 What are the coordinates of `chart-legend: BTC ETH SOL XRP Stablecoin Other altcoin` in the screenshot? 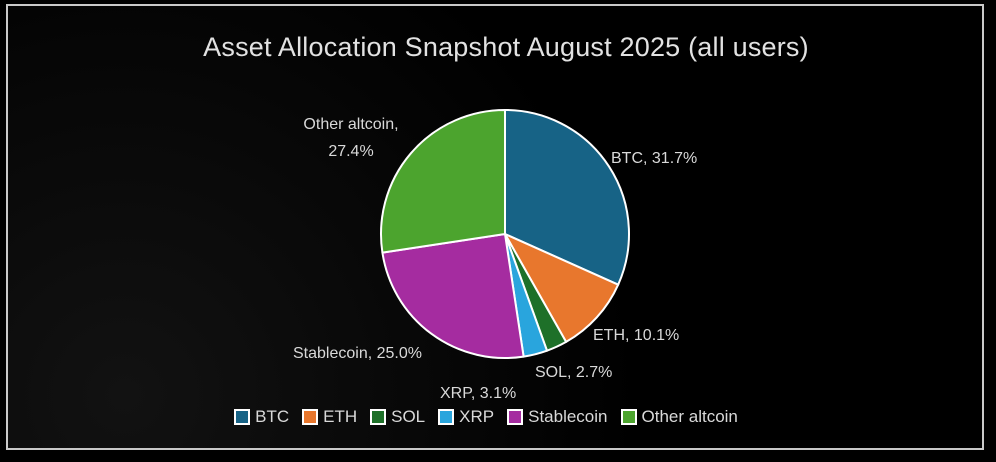 It's located at (492, 417).